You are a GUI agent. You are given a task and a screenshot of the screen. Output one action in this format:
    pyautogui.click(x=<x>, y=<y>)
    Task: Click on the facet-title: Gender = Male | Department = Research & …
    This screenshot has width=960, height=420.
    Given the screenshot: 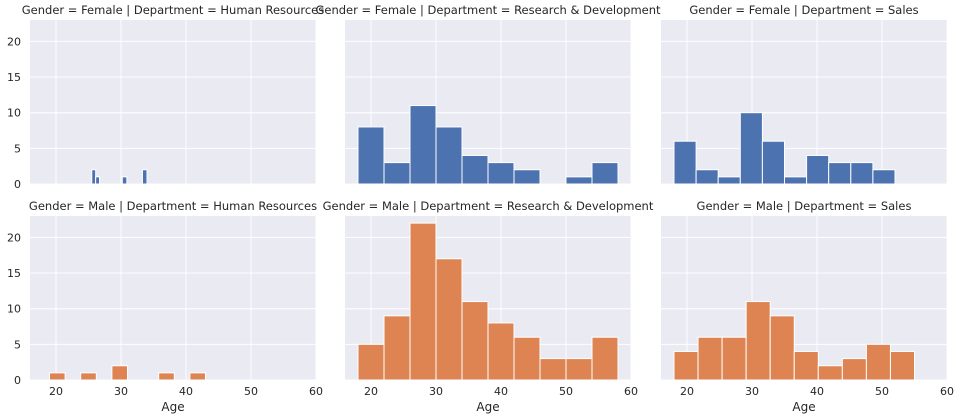 What is the action you would take?
    pyautogui.click(x=488, y=206)
    